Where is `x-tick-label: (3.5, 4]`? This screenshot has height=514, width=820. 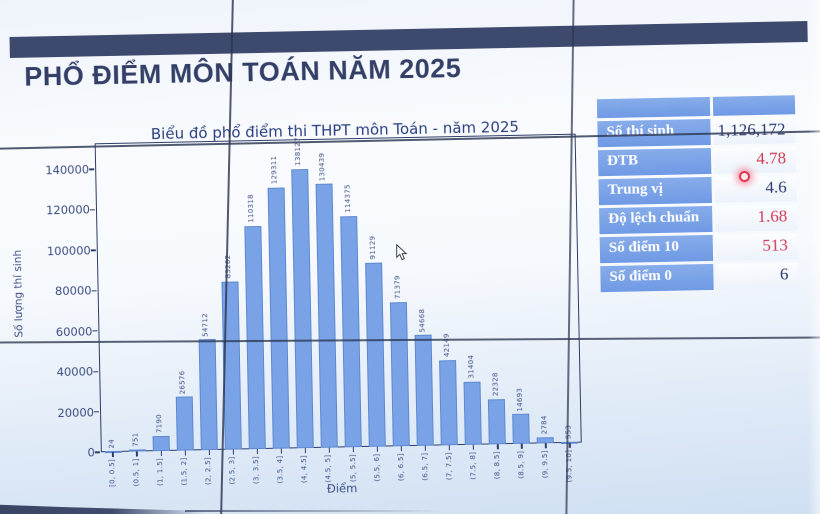 x-tick-label: (3.5, 4] is located at coordinates (280, 469).